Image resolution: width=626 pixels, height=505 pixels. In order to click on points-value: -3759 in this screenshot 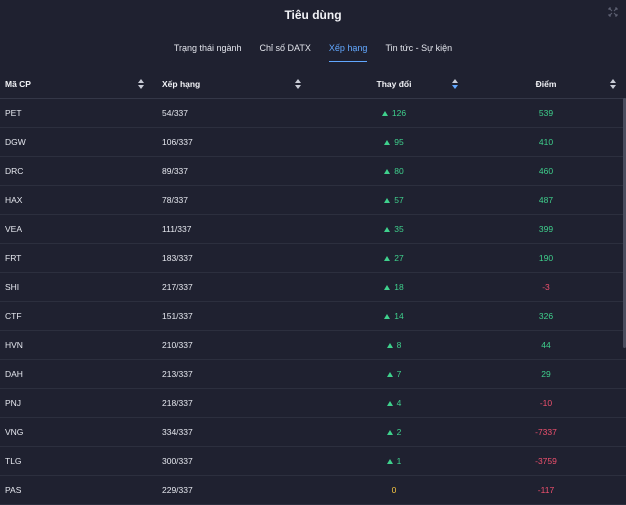, I will do `click(546, 461)`.